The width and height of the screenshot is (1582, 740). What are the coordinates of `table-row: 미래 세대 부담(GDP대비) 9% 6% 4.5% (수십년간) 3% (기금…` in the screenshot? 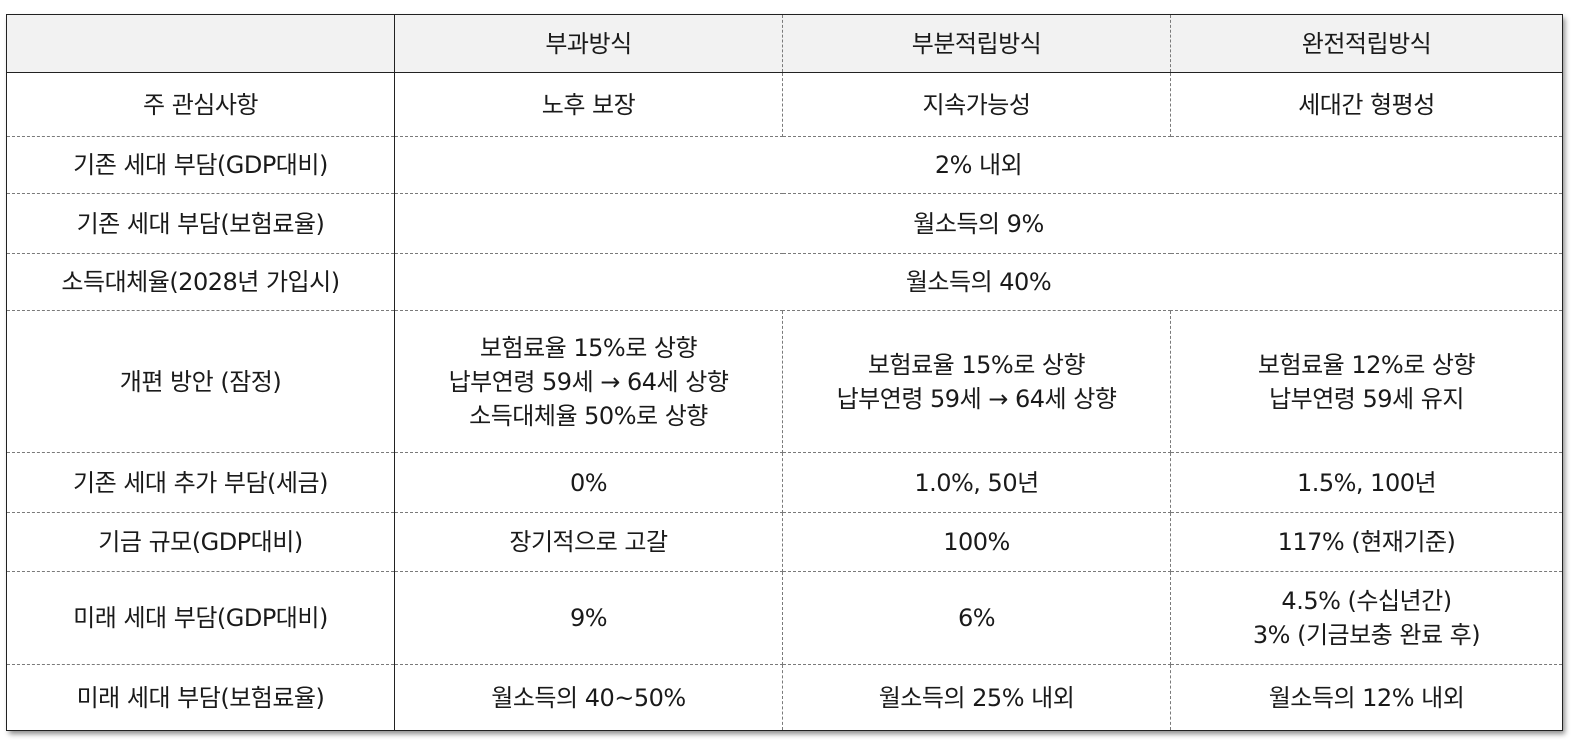 It's located at (784, 618).